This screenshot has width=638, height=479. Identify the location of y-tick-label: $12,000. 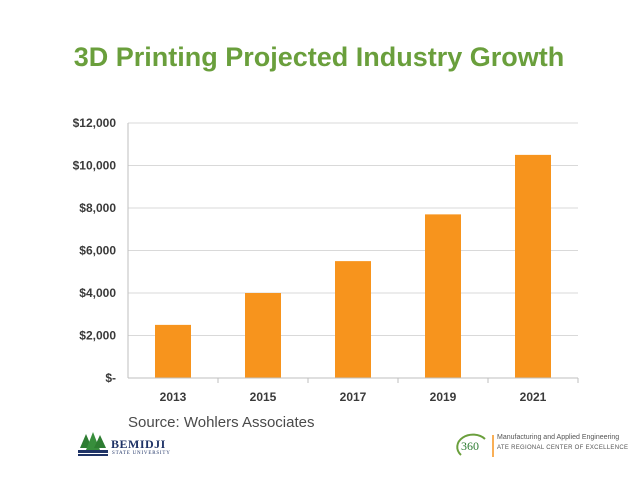
(95, 123).